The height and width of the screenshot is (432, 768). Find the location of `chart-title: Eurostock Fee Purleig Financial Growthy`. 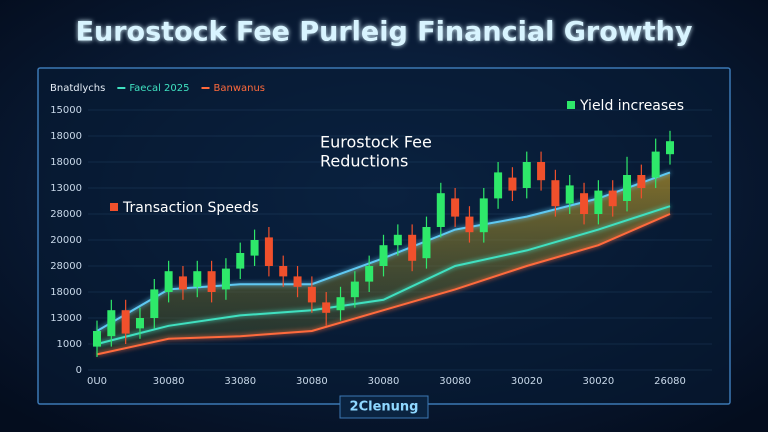

chart-title: Eurostock Fee Purleig Financial Growthy is located at coordinates (384, 32).